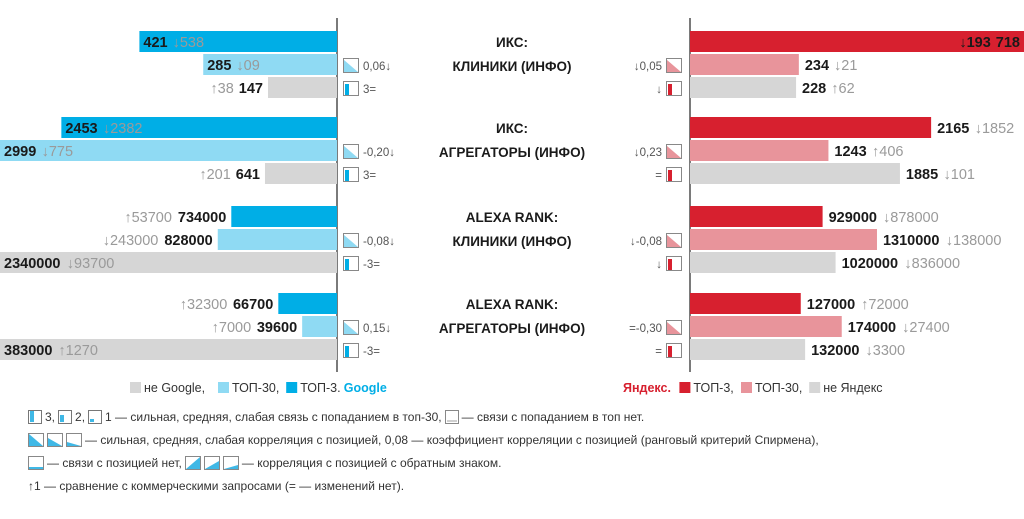 The height and width of the screenshot is (519, 1024). What do you see at coordinates (219, 66) in the screenshot?
I see `google-value: 285` at bounding box center [219, 66].